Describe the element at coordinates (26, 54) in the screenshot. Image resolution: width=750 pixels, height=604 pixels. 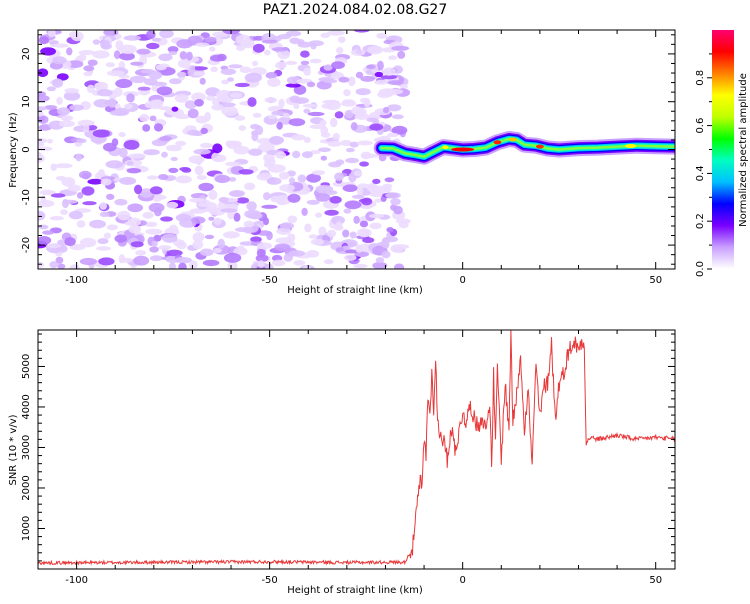
I see `spectrogram-y-tick-label: 20` at that location.